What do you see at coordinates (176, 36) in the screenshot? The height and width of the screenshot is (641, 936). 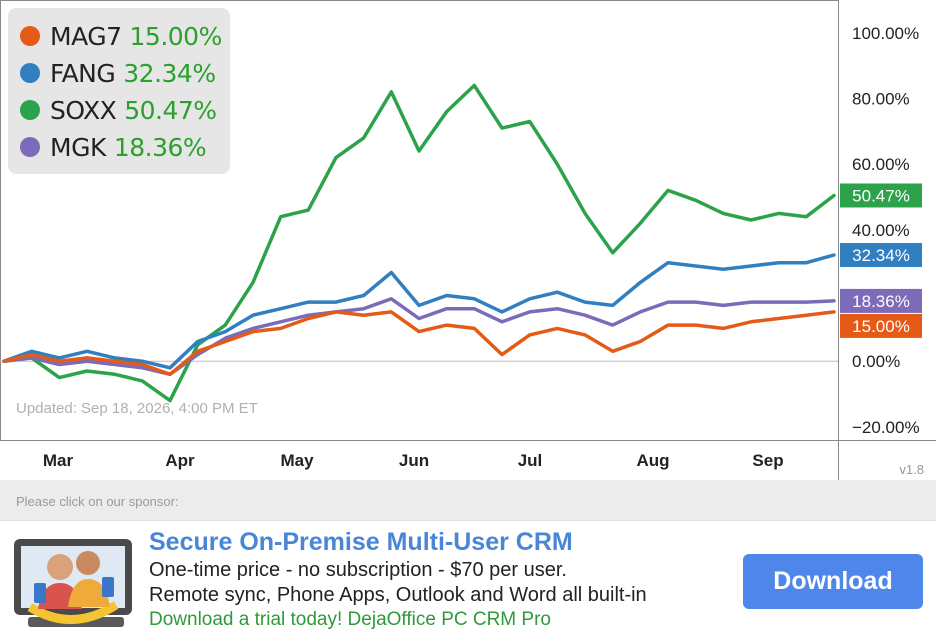 I see `legend-value: 15.00%` at bounding box center [176, 36].